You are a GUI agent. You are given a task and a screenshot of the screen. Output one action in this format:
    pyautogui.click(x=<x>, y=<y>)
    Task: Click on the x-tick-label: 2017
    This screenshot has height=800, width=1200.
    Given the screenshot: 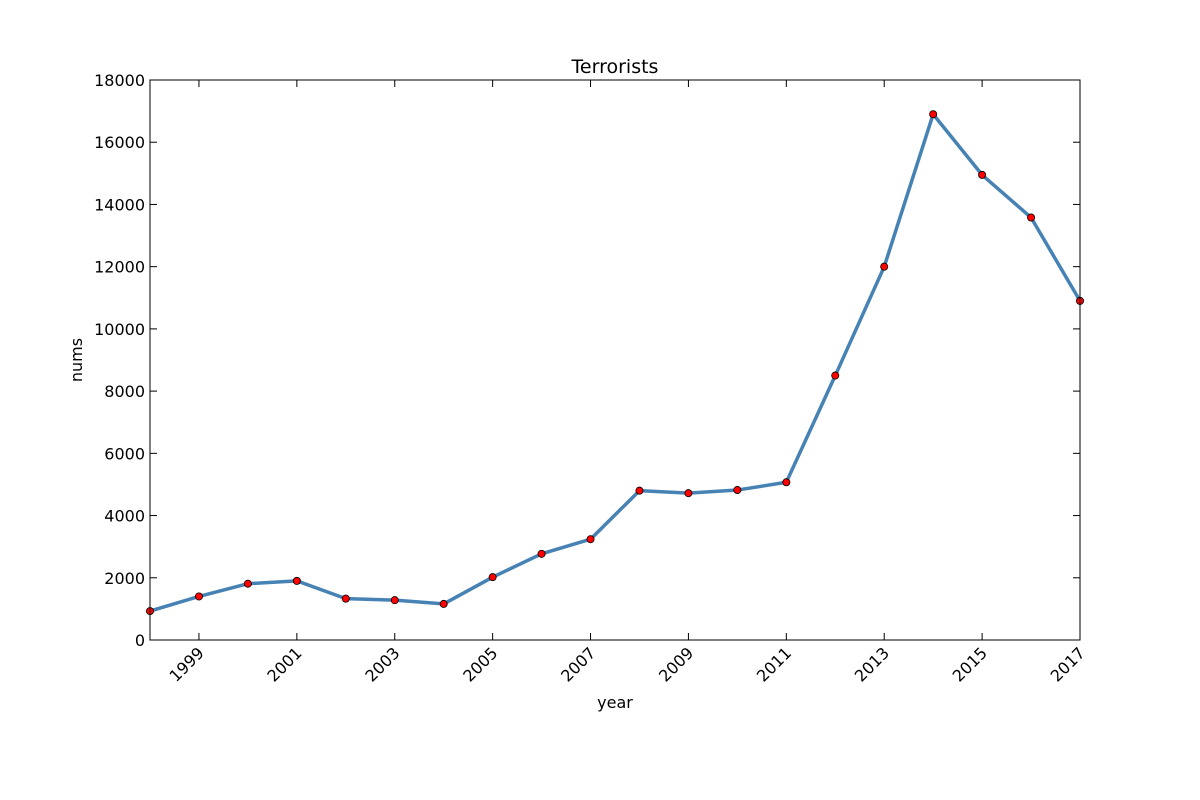 What is the action you would take?
    pyautogui.click(x=1068, y=664)
    